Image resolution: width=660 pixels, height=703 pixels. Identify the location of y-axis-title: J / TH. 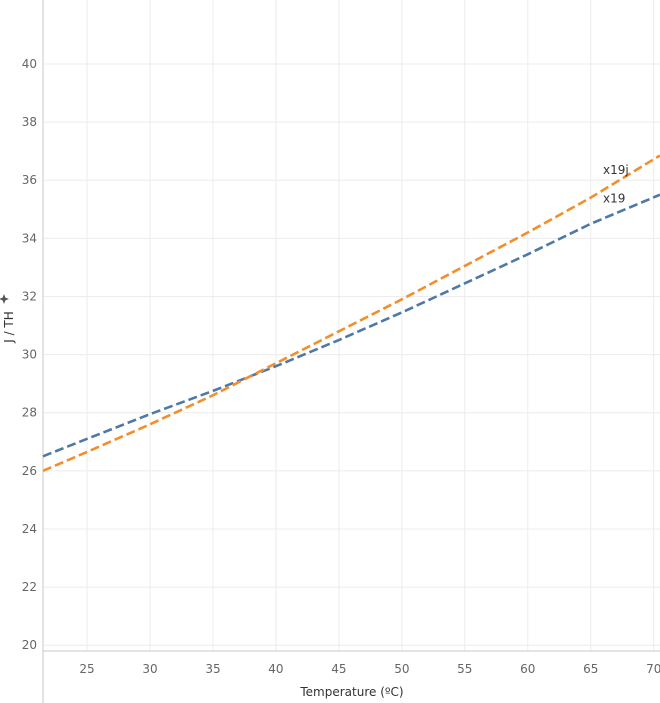
(9, 327).